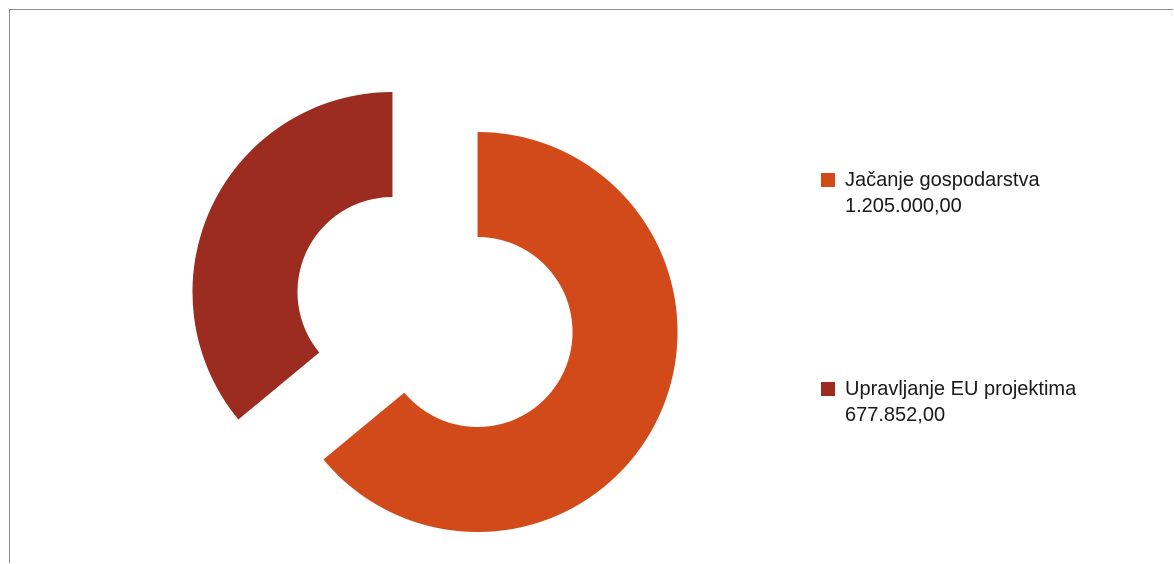 This screenshot has width=1174, height=564. What do you see at coordinates (961, 389) in the screenshot?
I see `legend-label: Upravljanje EU projektima` at bounding box center [961, 389].